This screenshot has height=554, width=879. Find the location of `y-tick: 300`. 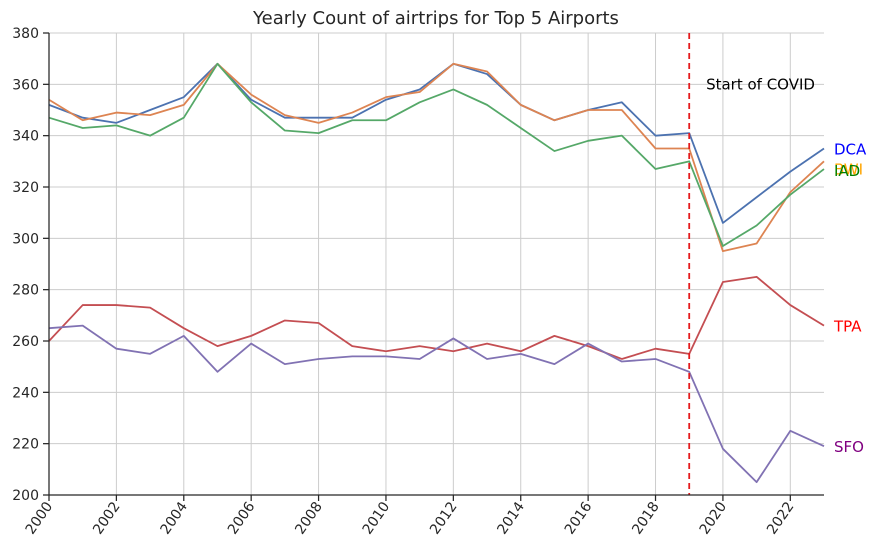

y-tick: 300 is located at coordinates (30, 239).